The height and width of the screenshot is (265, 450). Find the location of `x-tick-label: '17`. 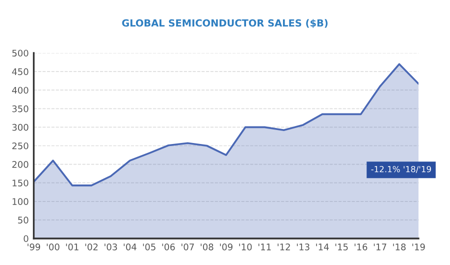

x-tick-label: '17 is located at coordinates (380, 247).